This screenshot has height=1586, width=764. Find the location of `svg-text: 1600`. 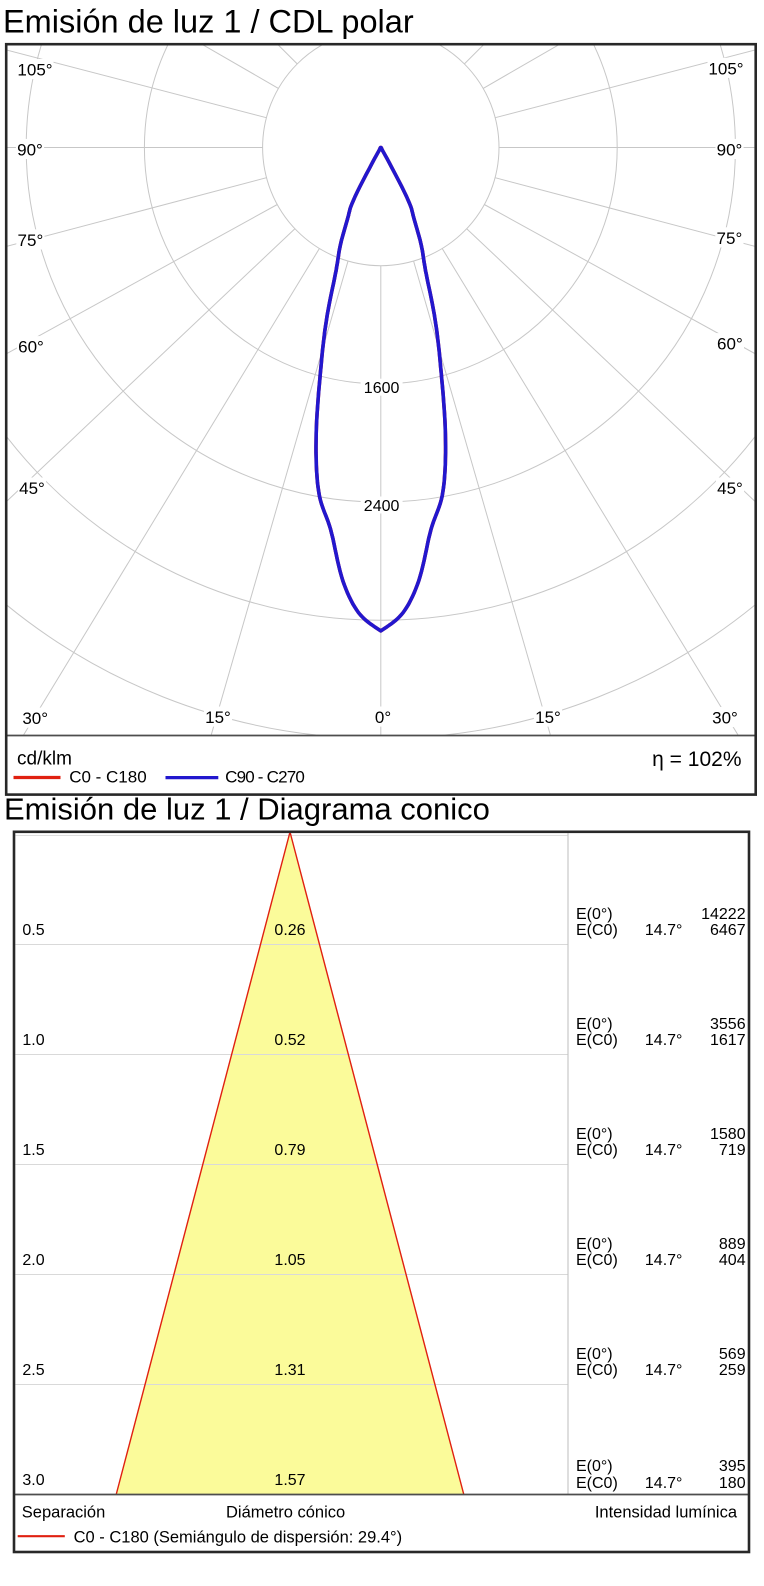

svg-text: 1600 is located at coordinates (382, 388).